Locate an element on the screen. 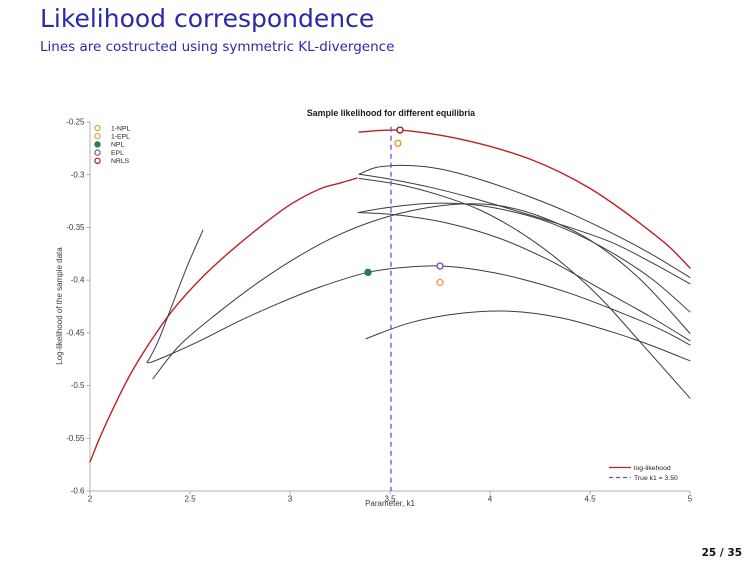 The width and height of the screenshot is (755, 567). legend-marker-1-NPL is located at coordinates (97, 128).